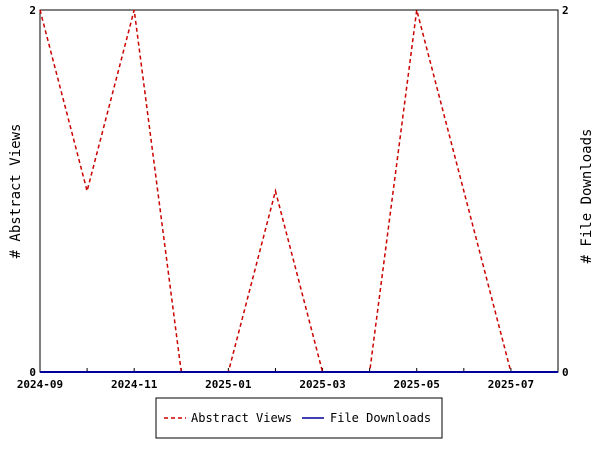  What do you see at coordinates (241, 418) in the screenshot?
I see `legend-label-abstract-views: Abstract Views` at bounding box center [241, 418].